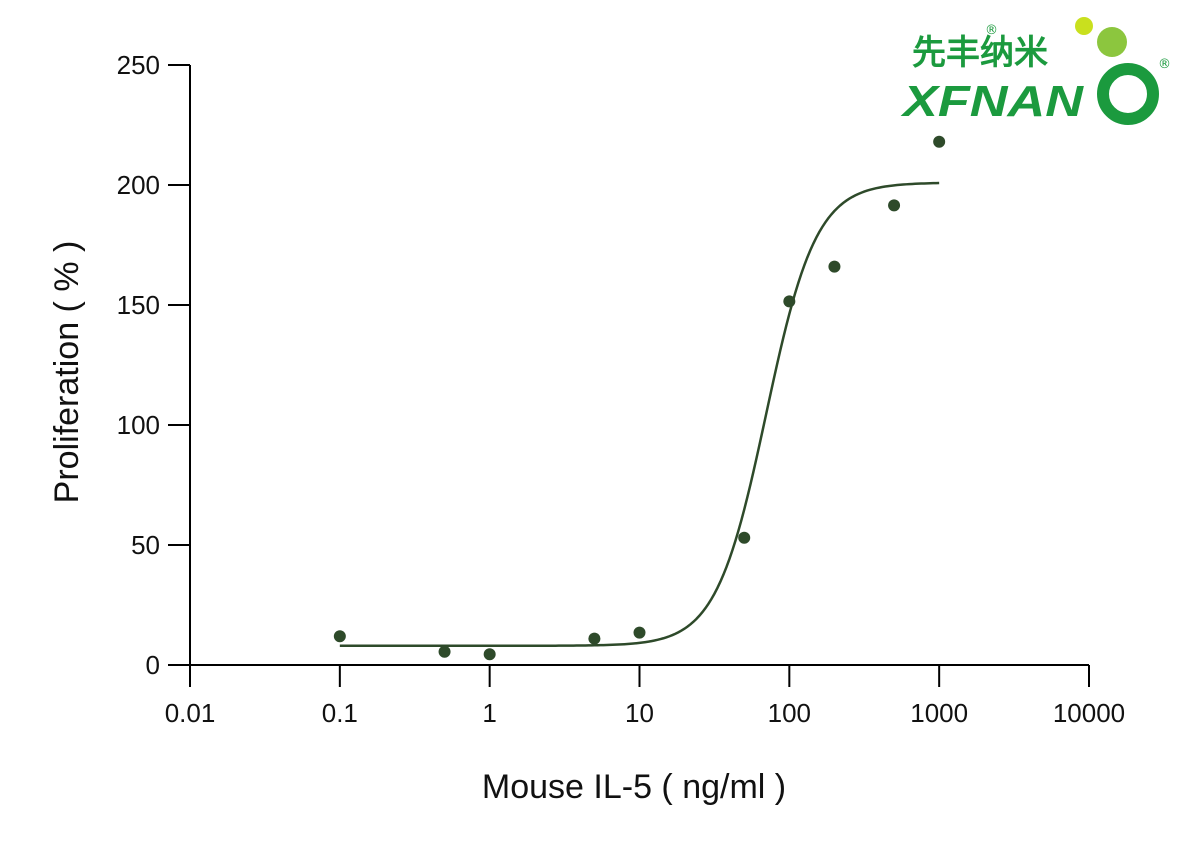 This screenshot has width=1194, height=850. I want to click on x-tick-label: 10, so click(639, 713).